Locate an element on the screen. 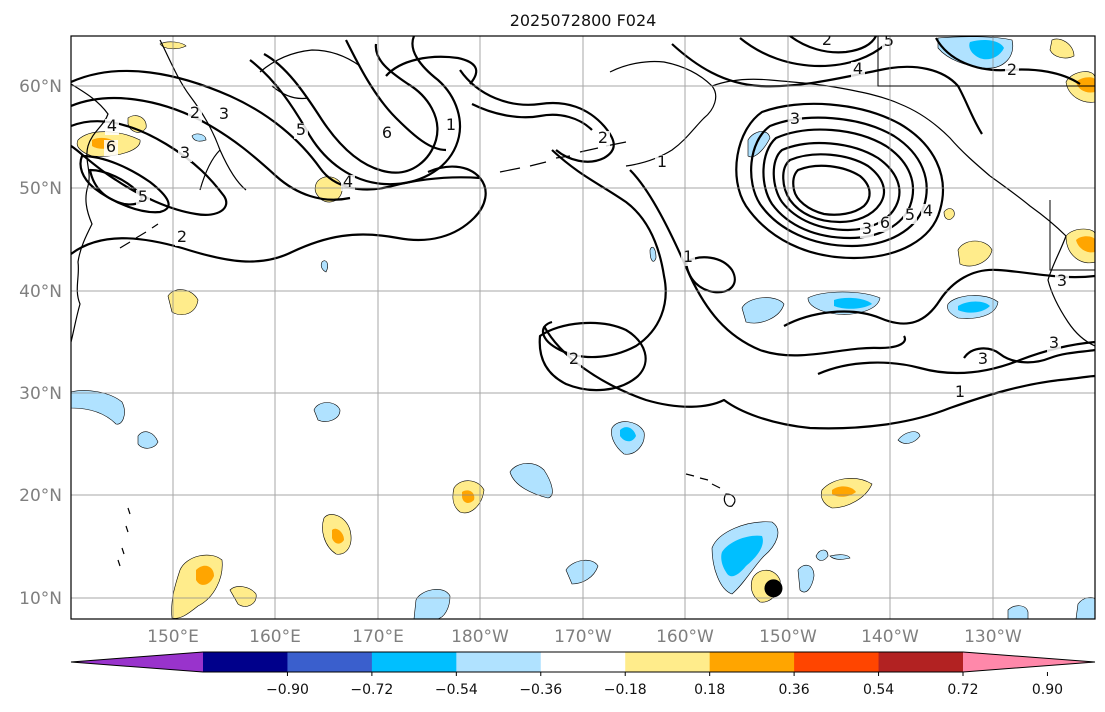 This screenshot has width=1105, height=712. colorbar-tick-label: −0.36 is located at coordinates (540, 690).